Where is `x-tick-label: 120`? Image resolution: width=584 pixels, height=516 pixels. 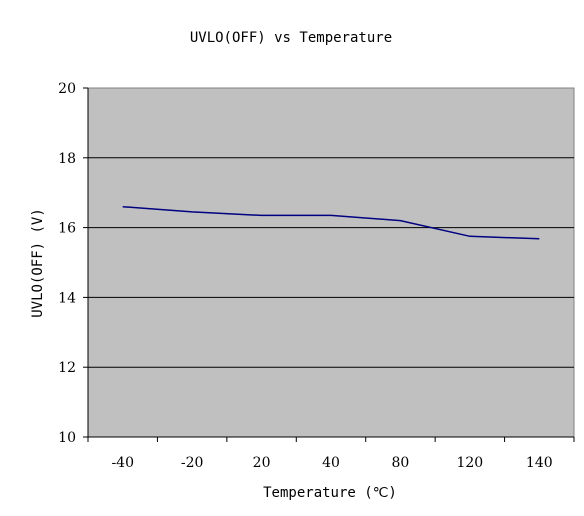
x-tick-label: 120 is located at coordinates (469, 463).